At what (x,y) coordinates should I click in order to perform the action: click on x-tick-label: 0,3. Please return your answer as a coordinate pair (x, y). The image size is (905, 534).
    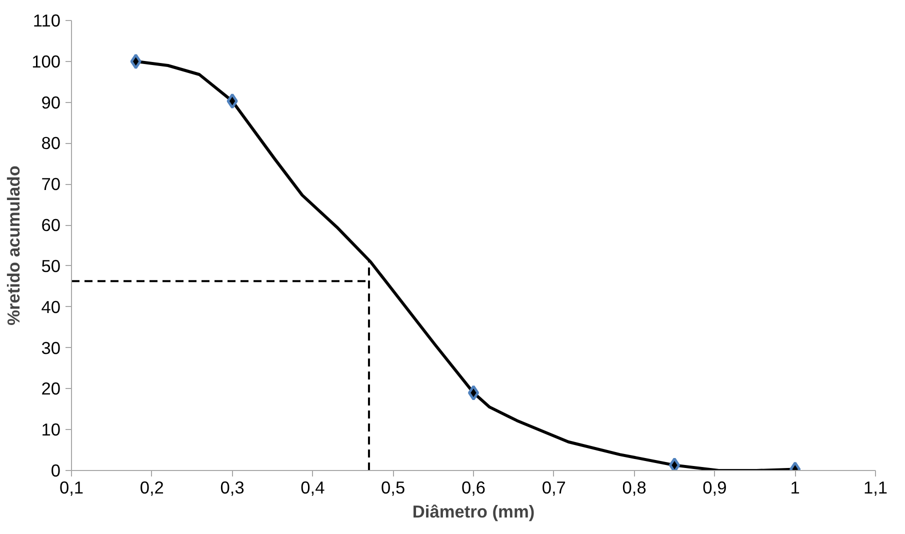
    Looking at the image, I should click on (232, 488).